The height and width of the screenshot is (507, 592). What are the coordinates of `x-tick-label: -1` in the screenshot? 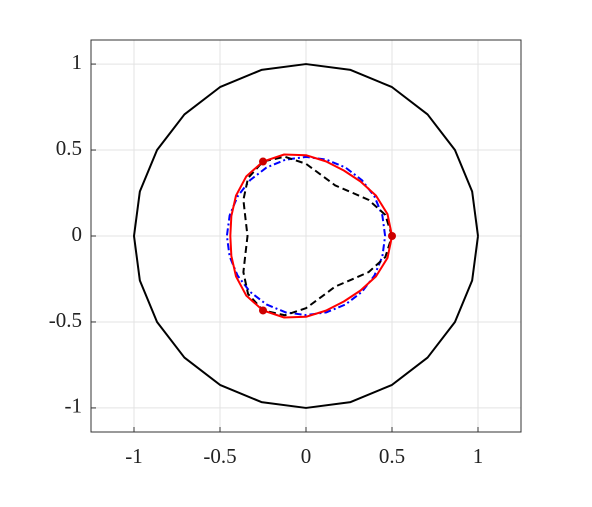 It's located at (134, 456).